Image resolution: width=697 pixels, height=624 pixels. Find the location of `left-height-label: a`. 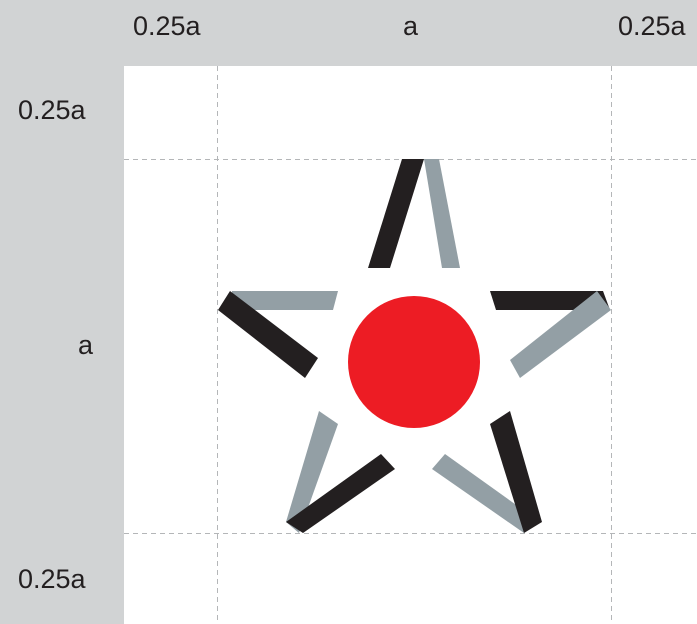

left-height-label: a is located at coordinates (86, 345).